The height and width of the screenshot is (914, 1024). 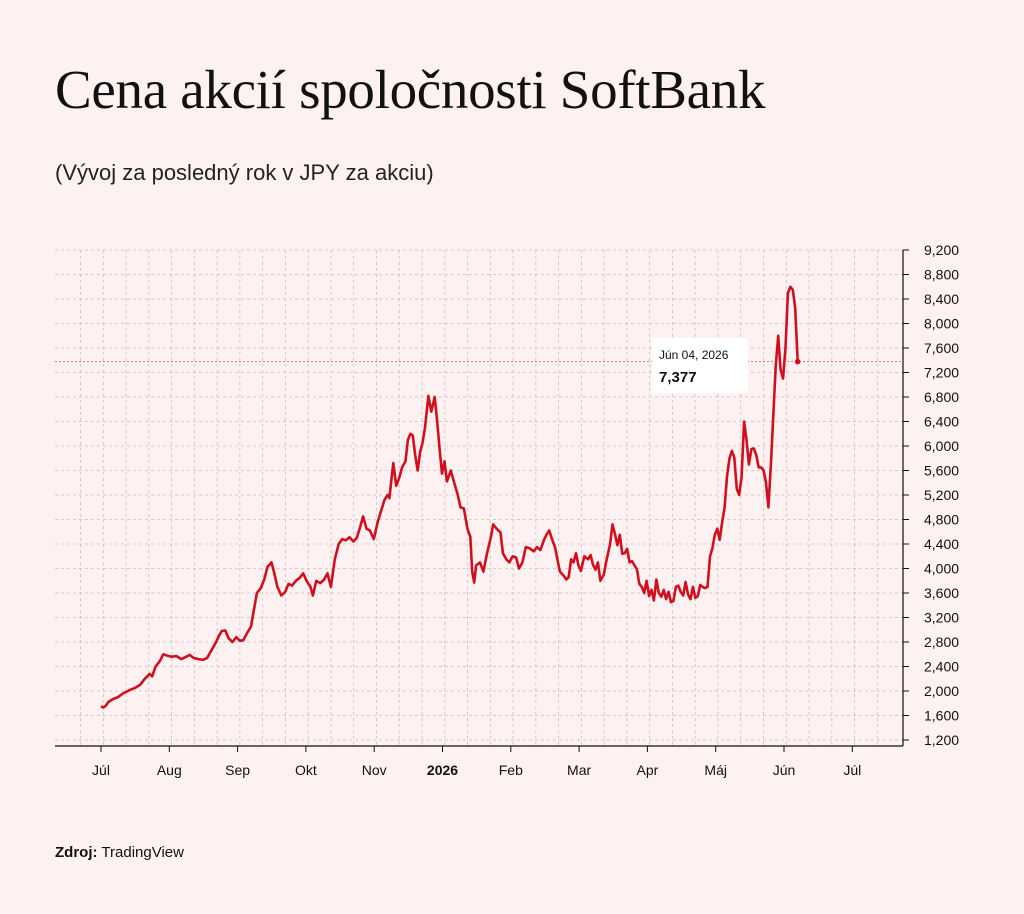 What do you see at coordinates (169, 770) in the screenshot?
I see `x-tick-label: Aug` at bounding box center [169, 770].